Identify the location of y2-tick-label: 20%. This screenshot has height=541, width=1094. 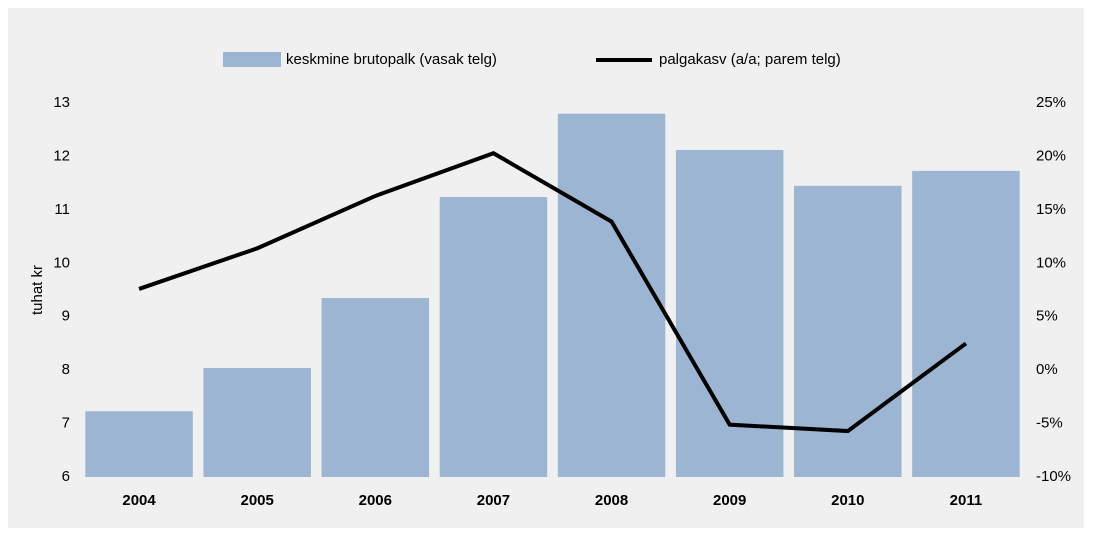
(1051, 155).